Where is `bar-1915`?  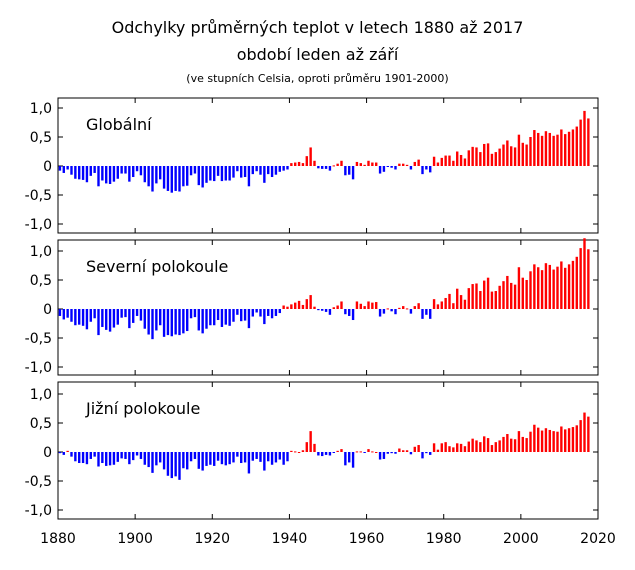
bar-1915 is located at coordinates (195, 170).